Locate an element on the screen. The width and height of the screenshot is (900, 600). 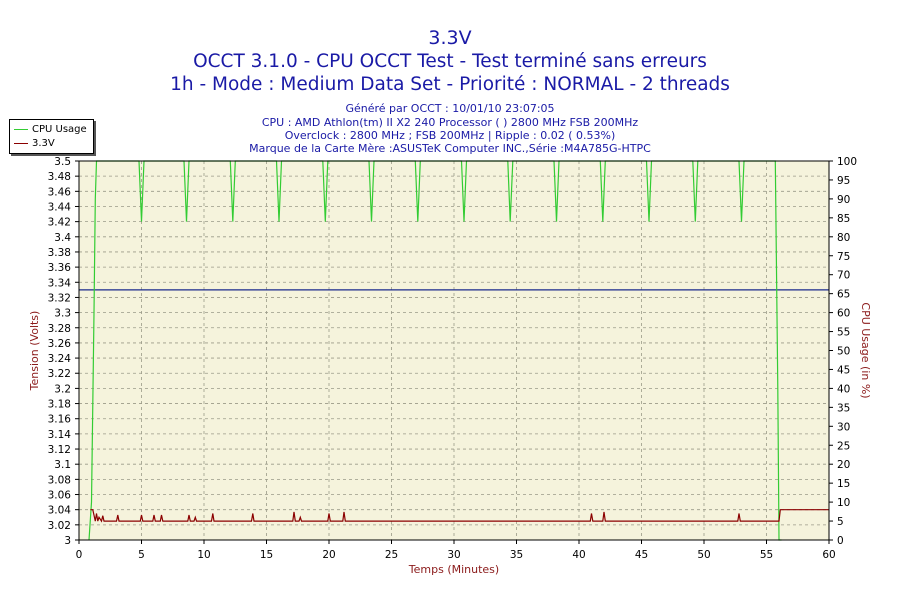
x-tick-label: 55 is located at coordinates (766, 555).